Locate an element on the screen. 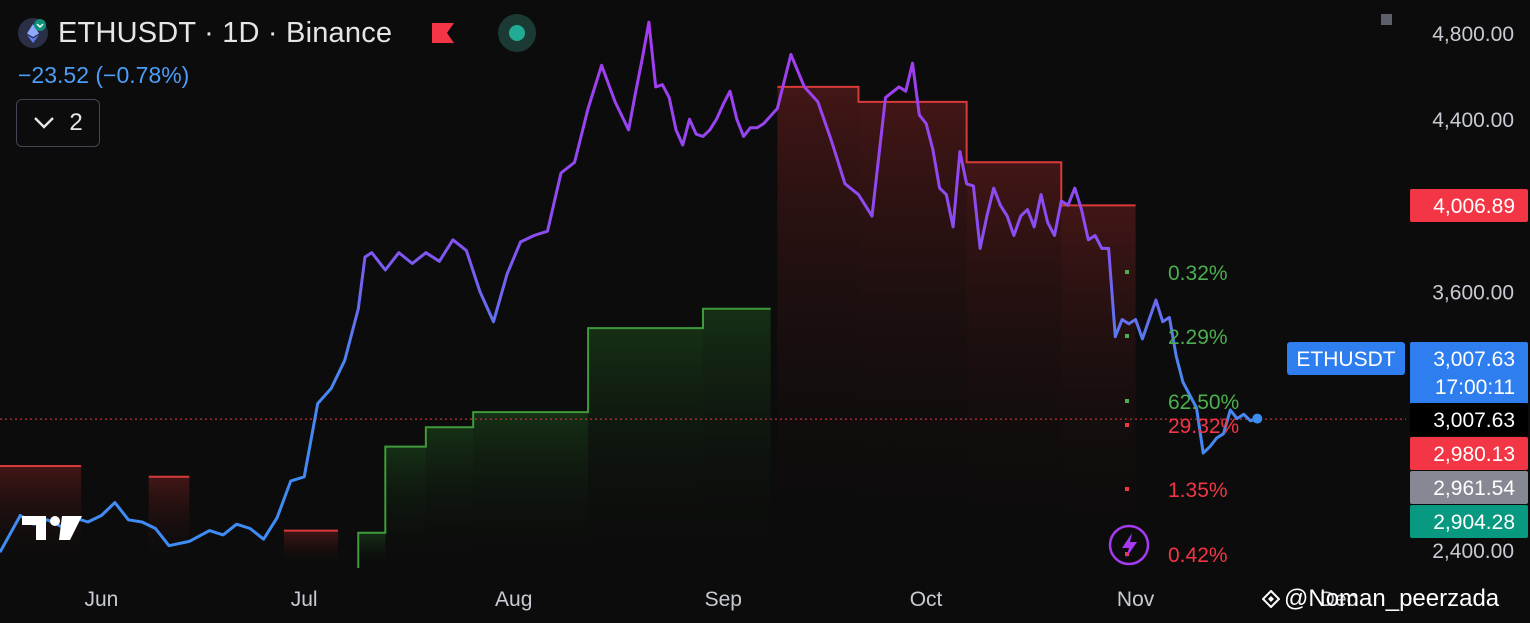 The width and height of the screenshot is (1530, 623). x-tick-label: Jul is located at coordinates (304, 599).